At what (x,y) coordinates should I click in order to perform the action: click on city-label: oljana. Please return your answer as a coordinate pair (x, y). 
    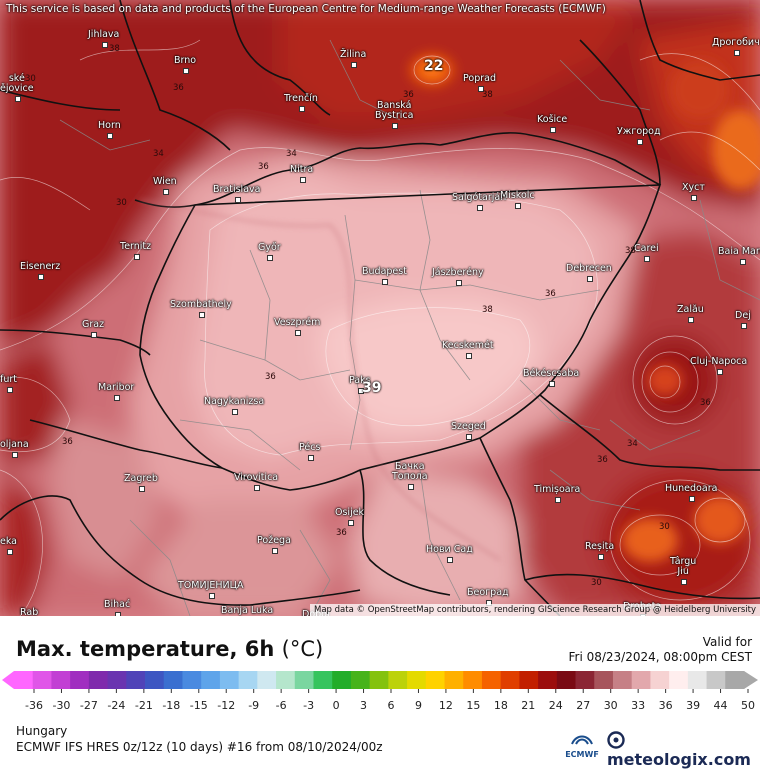
    Looking at the image, I should click on (14, 449).